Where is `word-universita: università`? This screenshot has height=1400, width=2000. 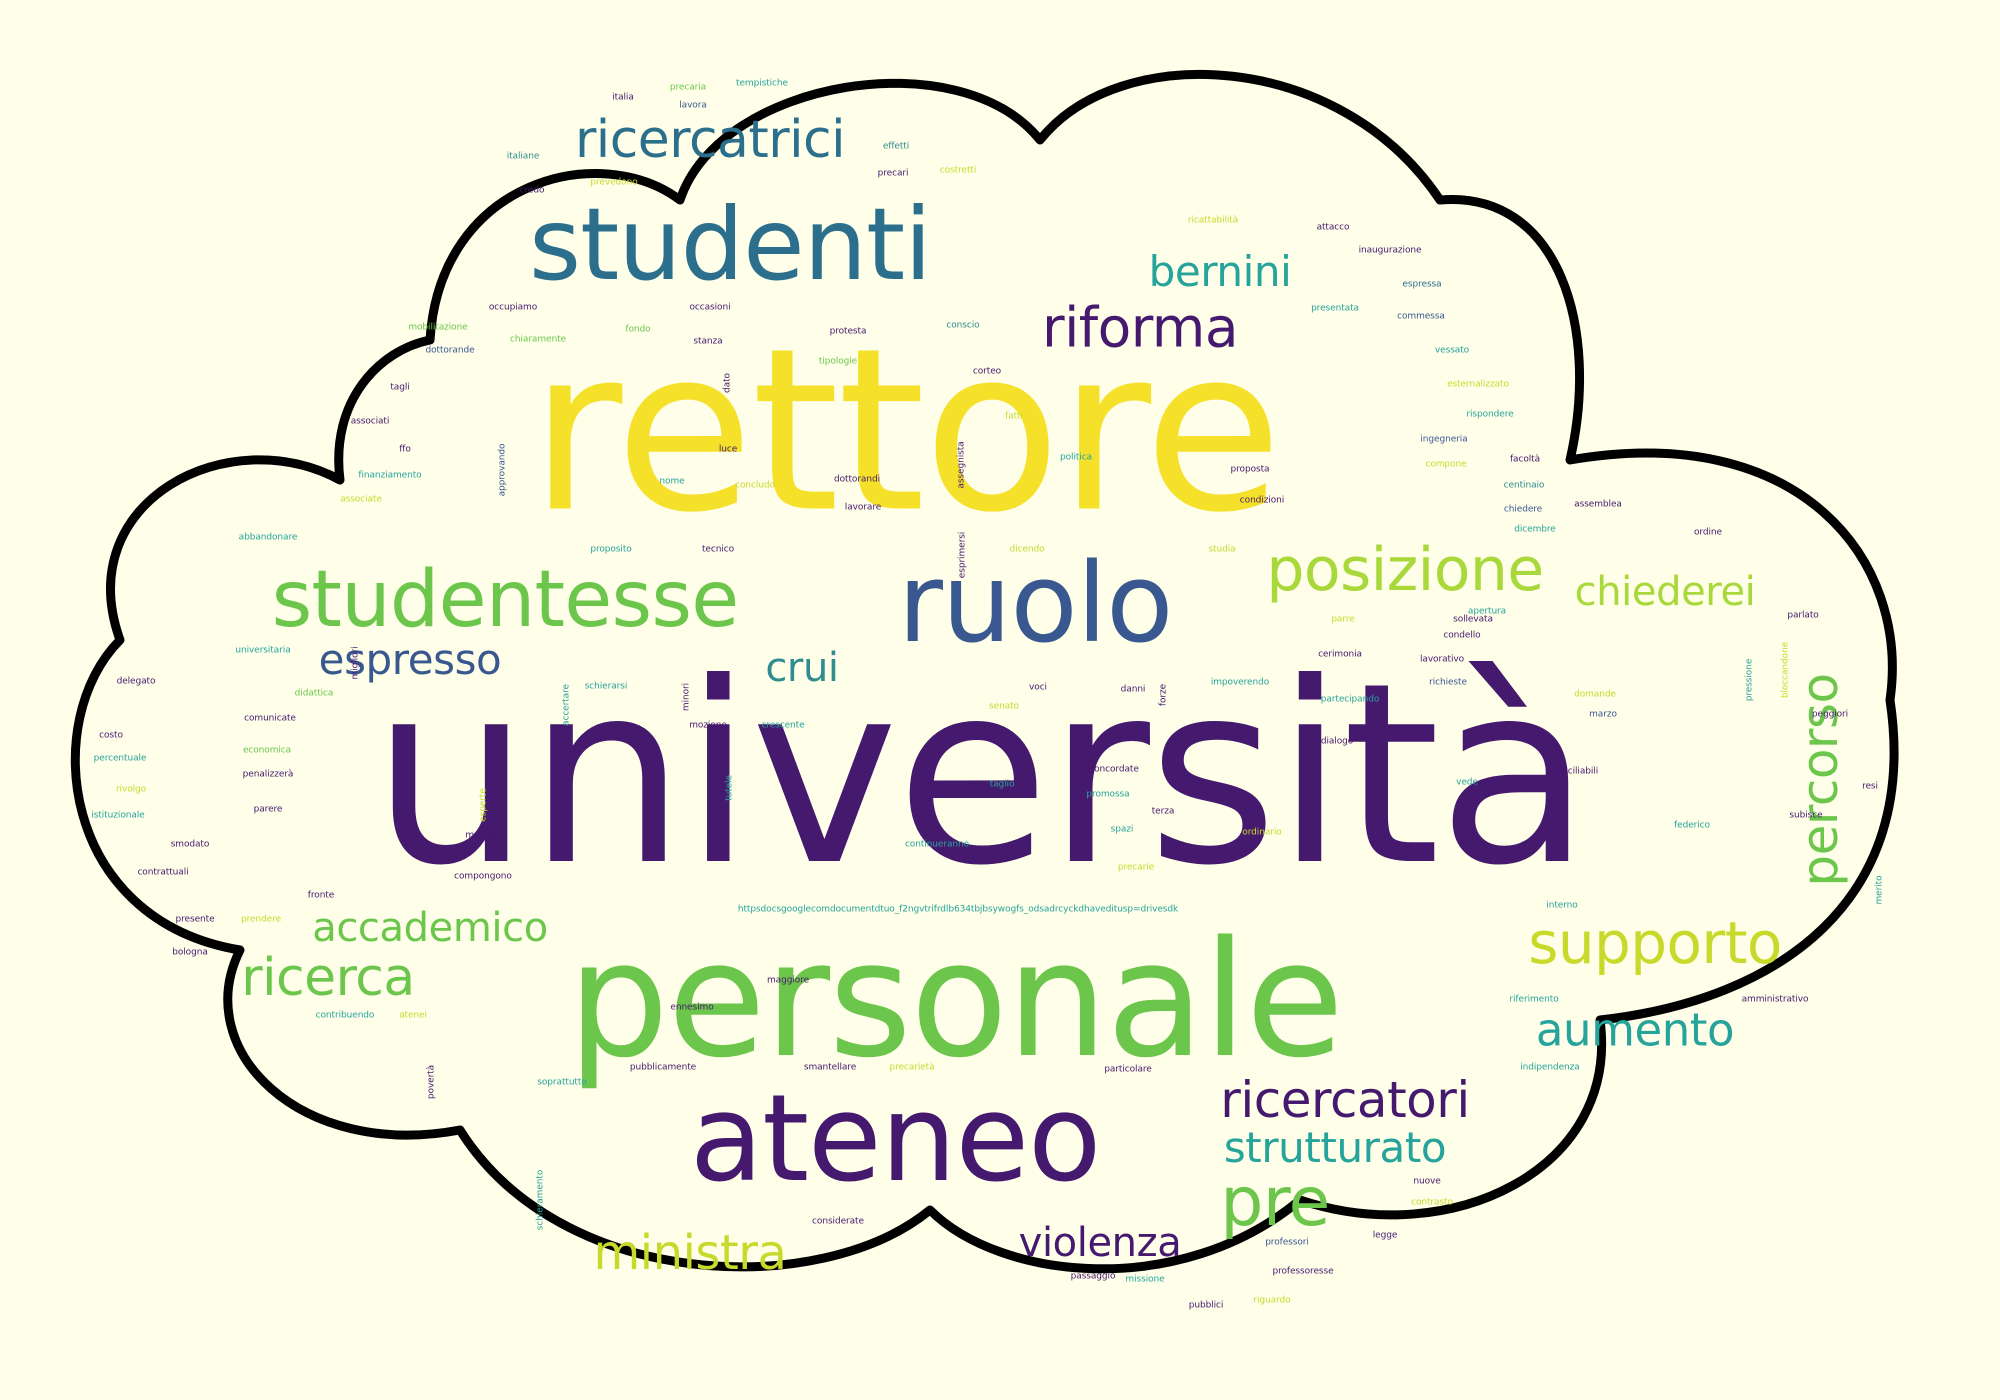 word-universita: università is located at coordinates (981, 774).